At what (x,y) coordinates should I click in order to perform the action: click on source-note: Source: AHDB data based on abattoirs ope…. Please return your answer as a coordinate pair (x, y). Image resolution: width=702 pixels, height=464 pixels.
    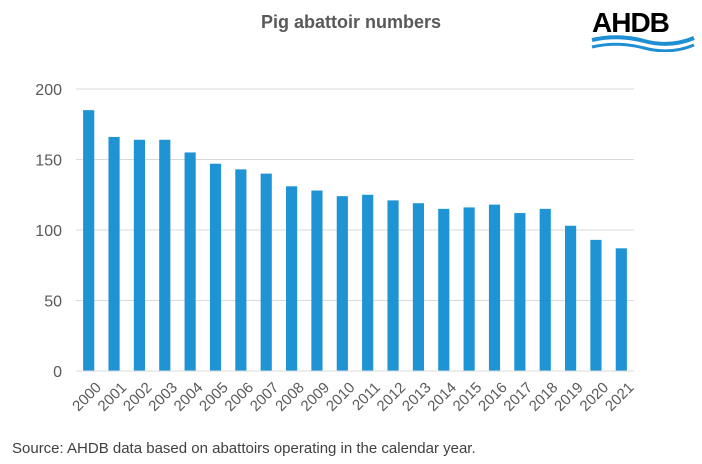
    Looking at the image, I should click on (244, 448).